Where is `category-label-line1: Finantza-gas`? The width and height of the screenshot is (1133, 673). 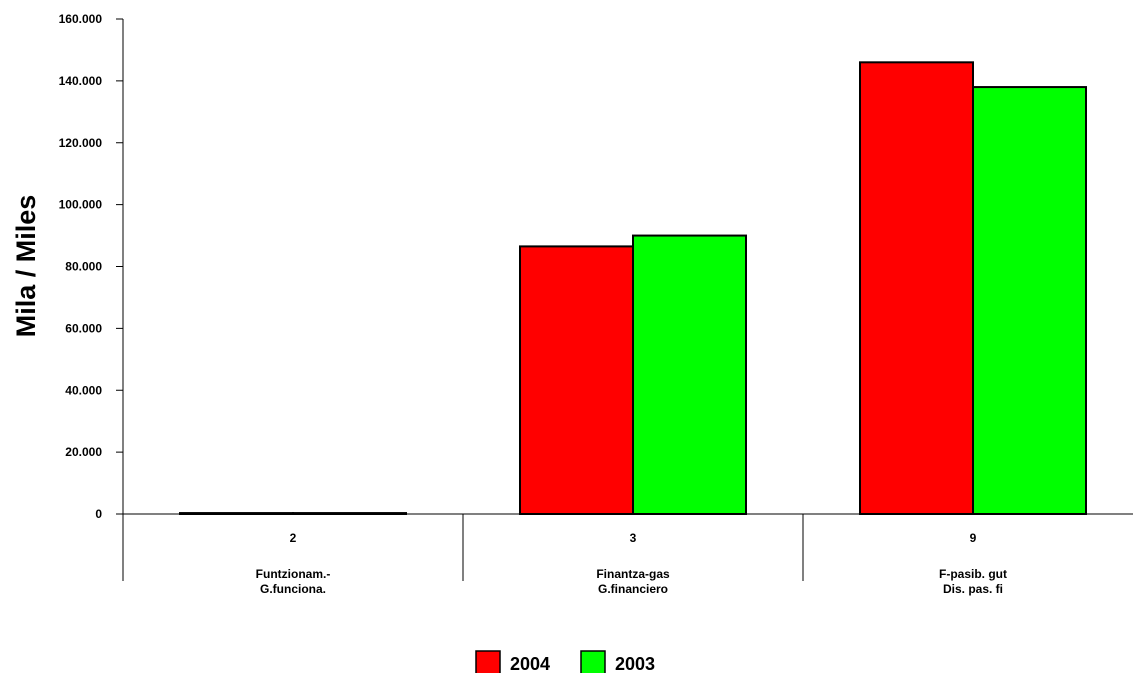 category-label-line1: Finantza-gas is located at coordinates (633, 574).